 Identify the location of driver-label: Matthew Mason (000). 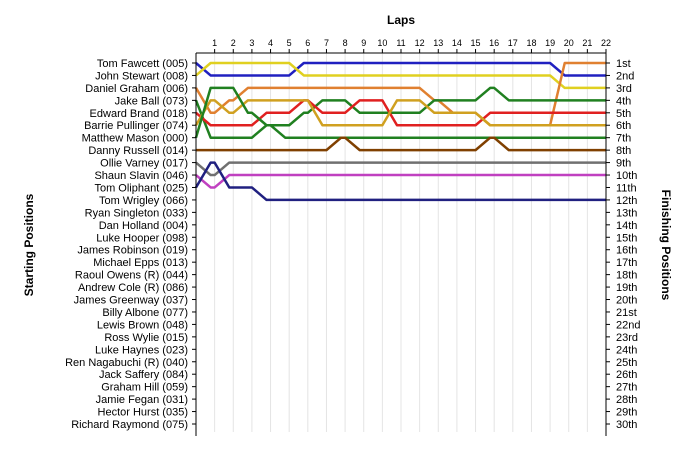
(135, 139).